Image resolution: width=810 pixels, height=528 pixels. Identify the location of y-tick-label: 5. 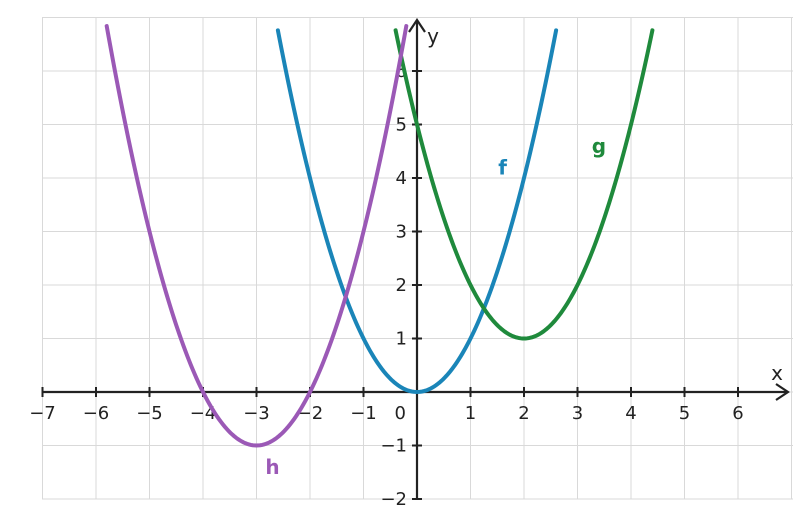
(401, 125).